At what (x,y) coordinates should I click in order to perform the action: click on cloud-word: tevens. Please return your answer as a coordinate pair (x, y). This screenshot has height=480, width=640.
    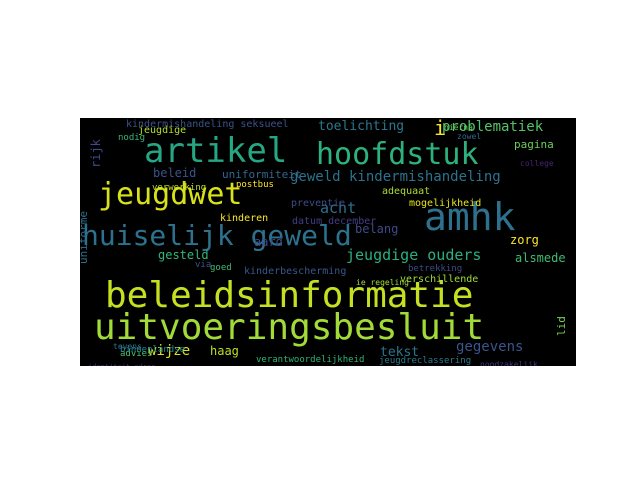
    Looking at the image, I should click on (127, 346).